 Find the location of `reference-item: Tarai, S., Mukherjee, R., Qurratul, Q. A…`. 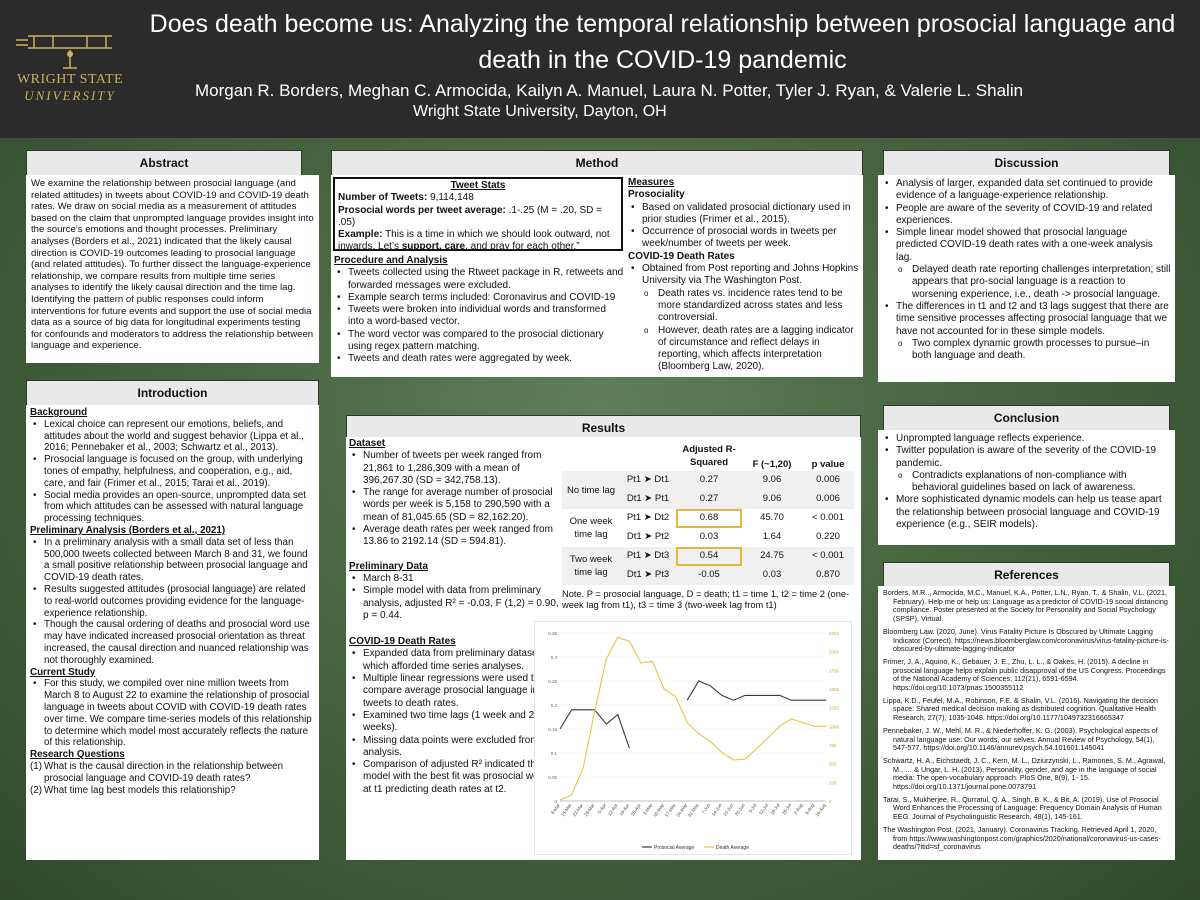

reference-item: Tarai, S., Mukherjee, R., Qurratul, Q. A… is located at coordinates (1022, 808).